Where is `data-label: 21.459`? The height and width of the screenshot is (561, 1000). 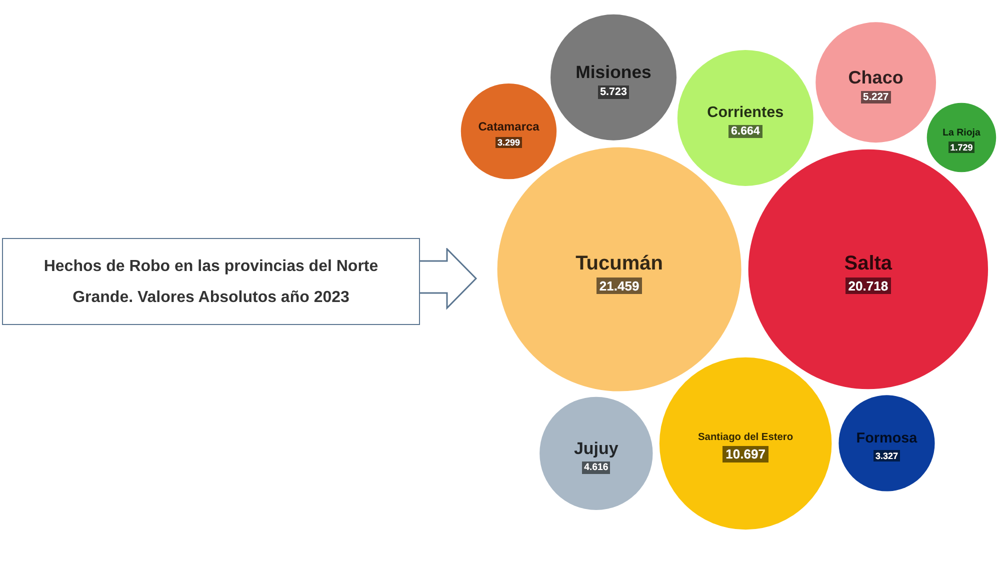
data-label: 21.459 is located at coordinates (619, 286).